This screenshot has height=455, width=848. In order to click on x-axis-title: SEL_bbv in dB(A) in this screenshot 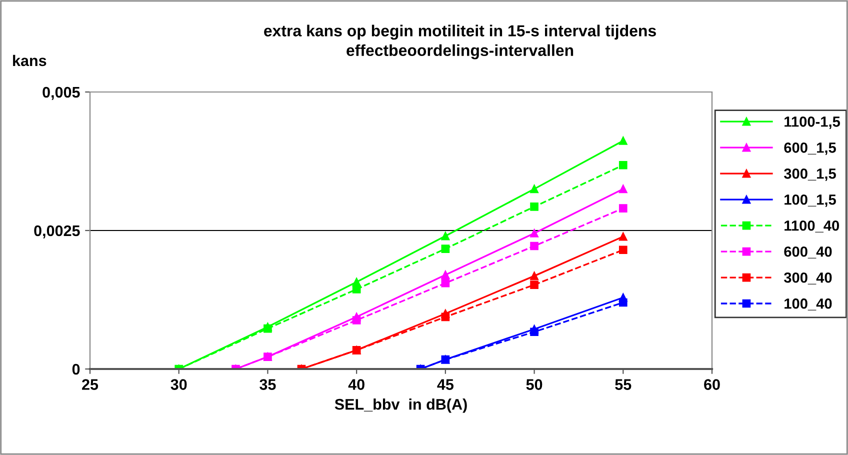, I will do `click(400, 405)`.